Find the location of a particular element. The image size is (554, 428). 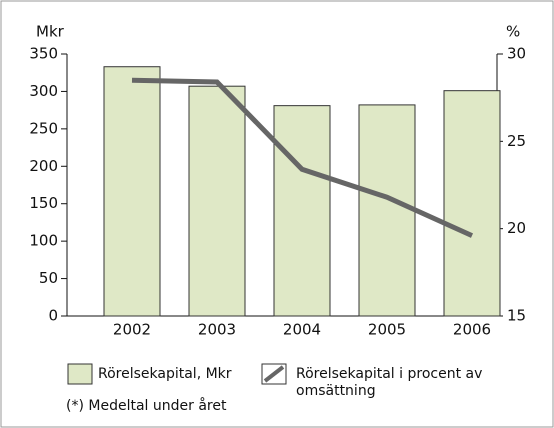

y-tick-label: 200 is located at coordinates (43, 166).